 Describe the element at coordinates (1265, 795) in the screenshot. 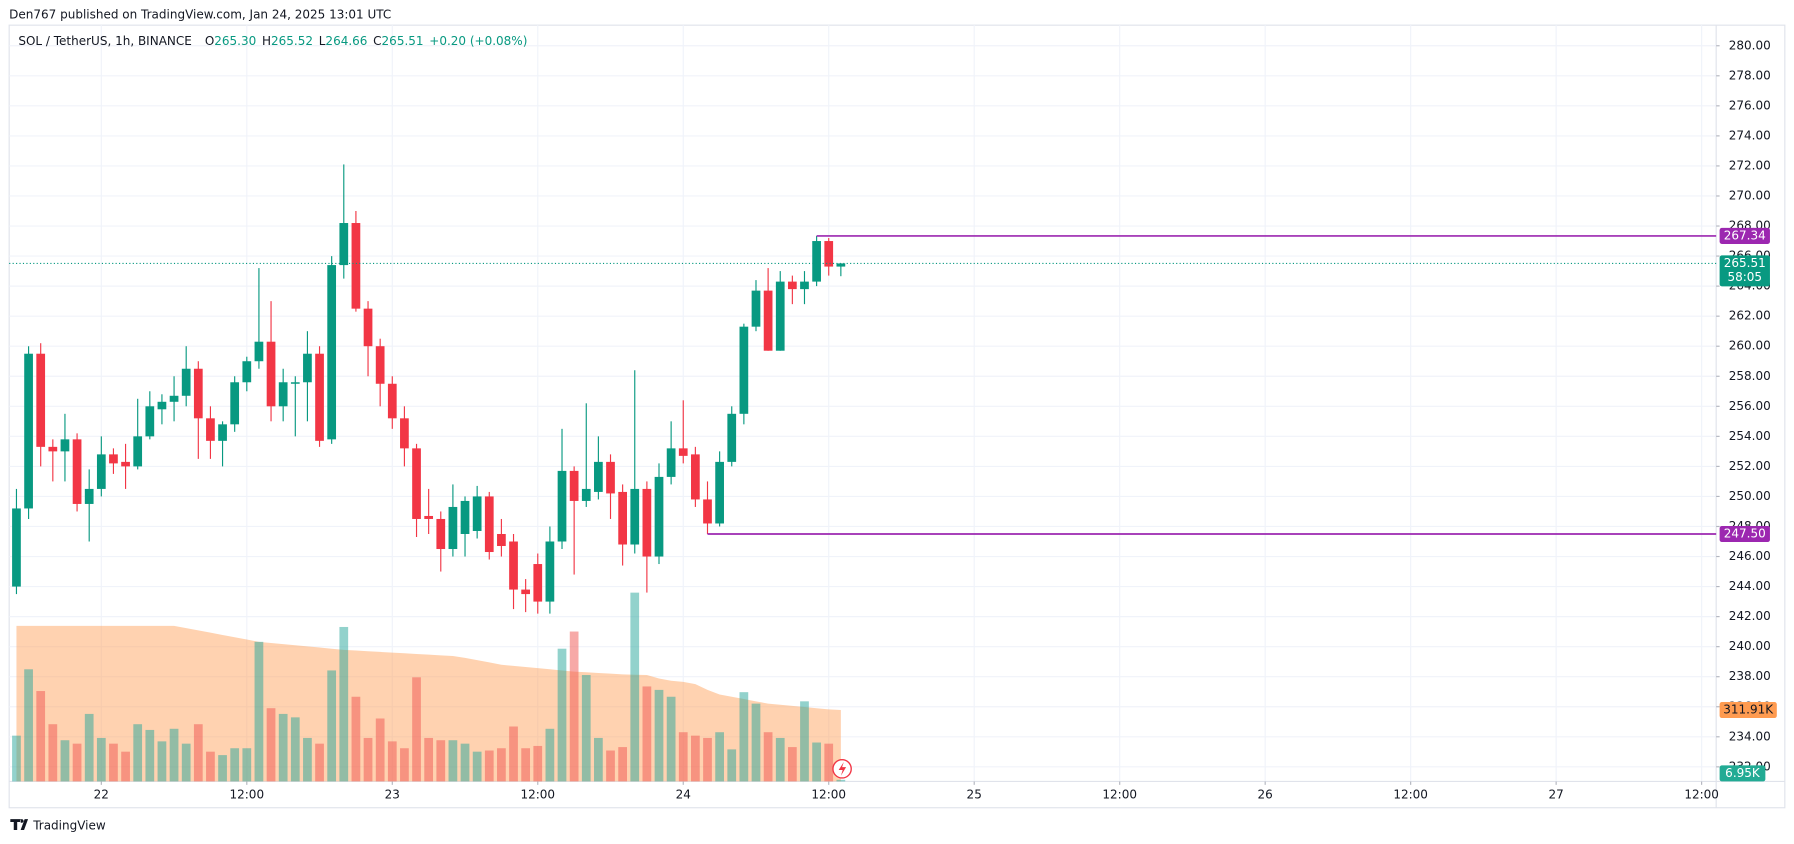

I see `x-tick-label: 26` at that location.